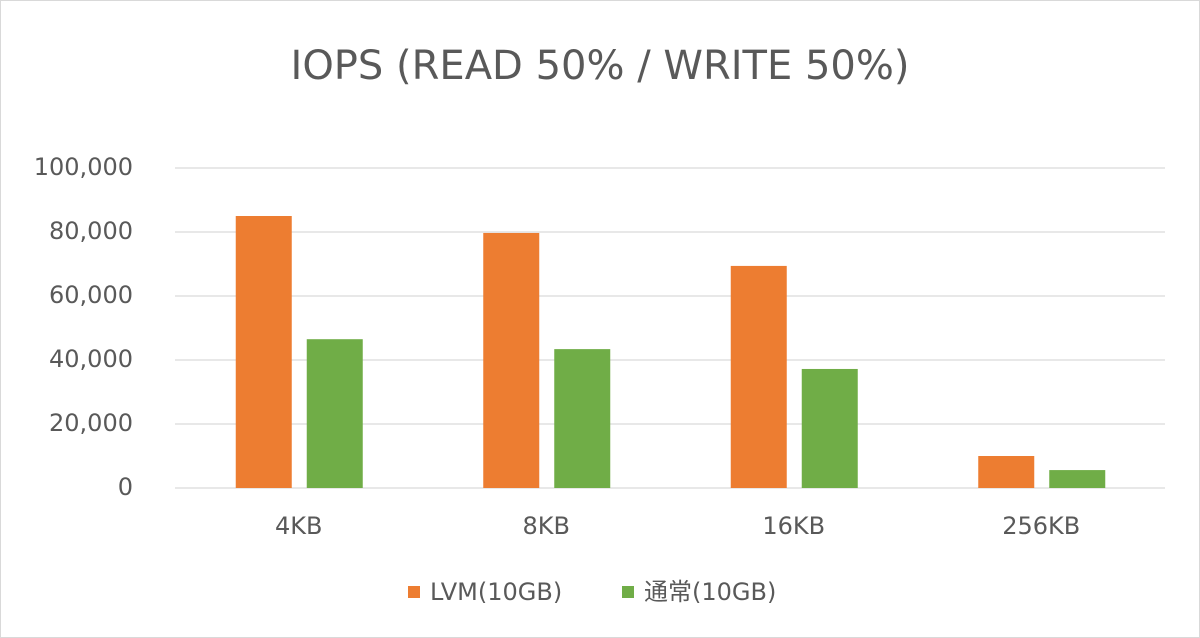 Image resolution: width=1200 pixels, height=638 pixels. I want to click on y-tick-label: 20,000, so click(91, 423).